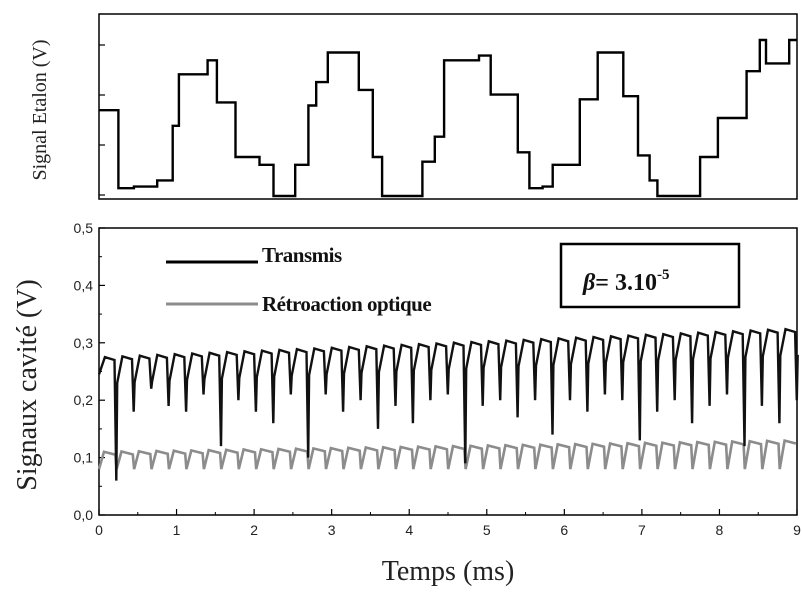 The image size is (802, 592). I want to click on series-line-retroaction, so click(447, 454).